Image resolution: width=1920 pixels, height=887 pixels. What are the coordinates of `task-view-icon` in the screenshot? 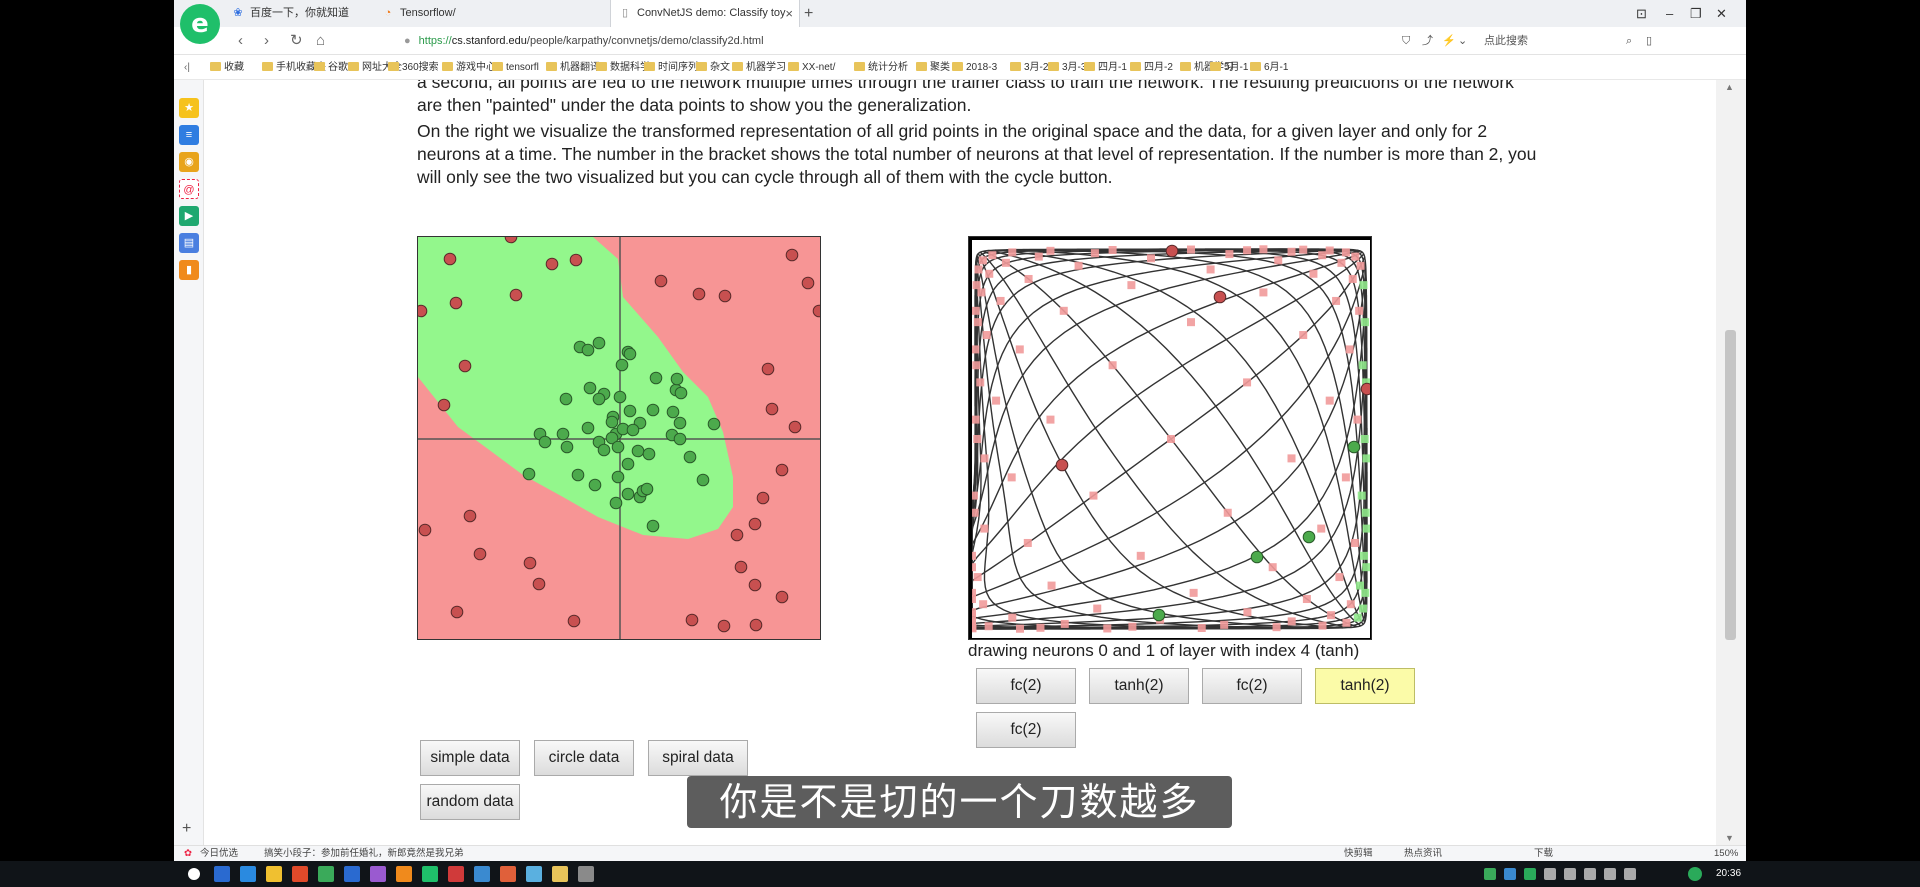 It's located at (222, 874).